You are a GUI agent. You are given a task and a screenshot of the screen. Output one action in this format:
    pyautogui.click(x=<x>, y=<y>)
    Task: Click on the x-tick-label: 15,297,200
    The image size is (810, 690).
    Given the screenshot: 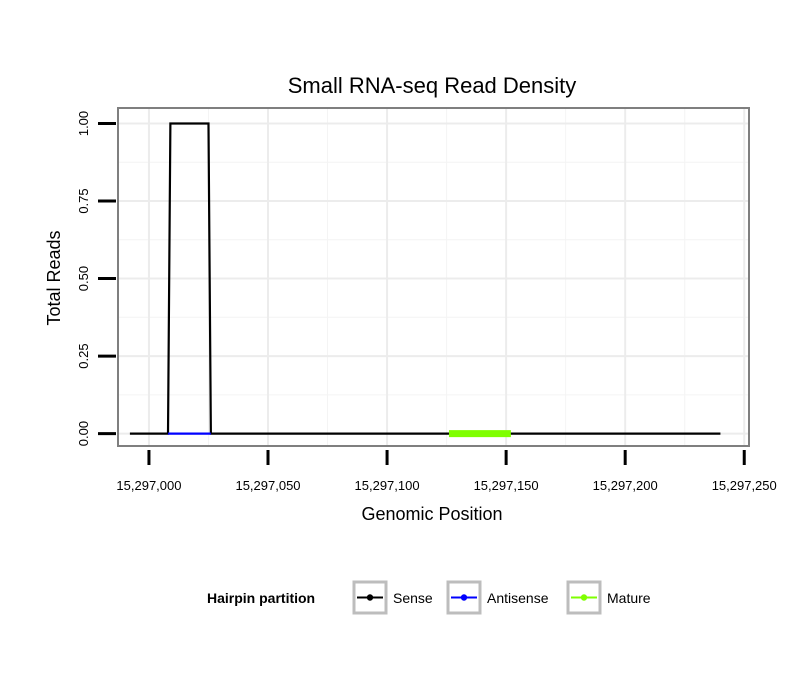 What is the action you would take?
    pyautogui.click(x=625, y=485)
    